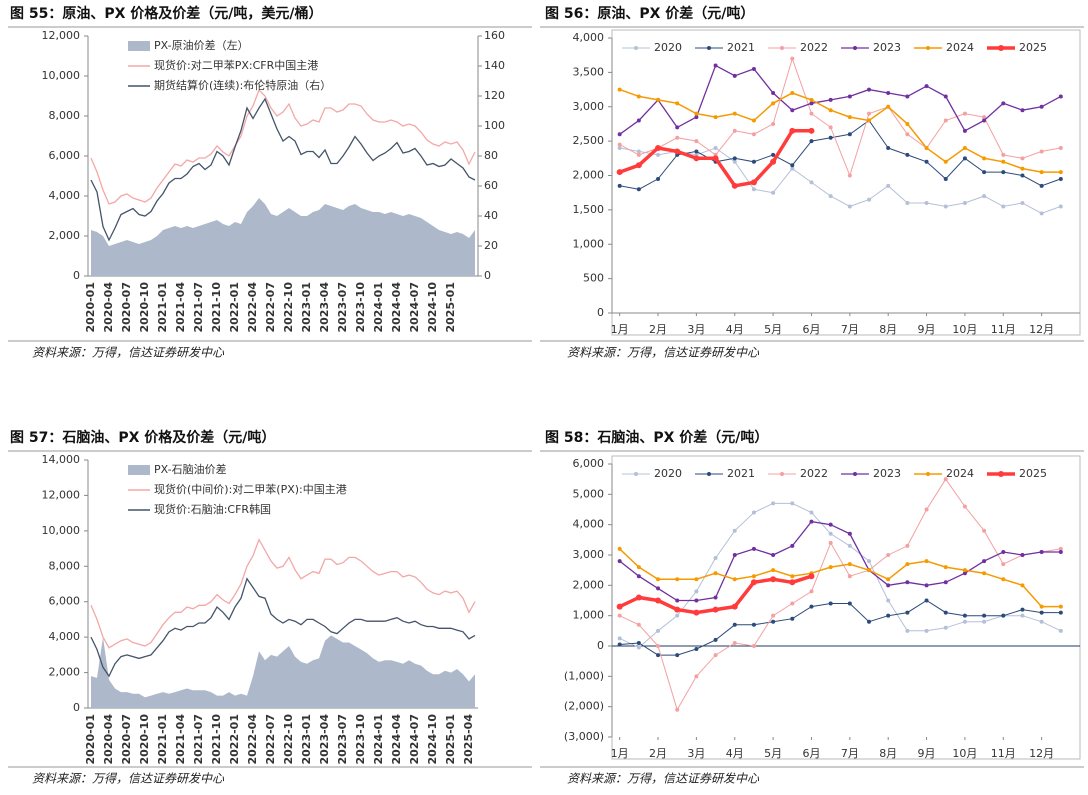 This screenshot has height=795, width=1088. Describe the element at coordinates (811, 753) in the screenshot. I see `x-tick-label: 6月` at that location.